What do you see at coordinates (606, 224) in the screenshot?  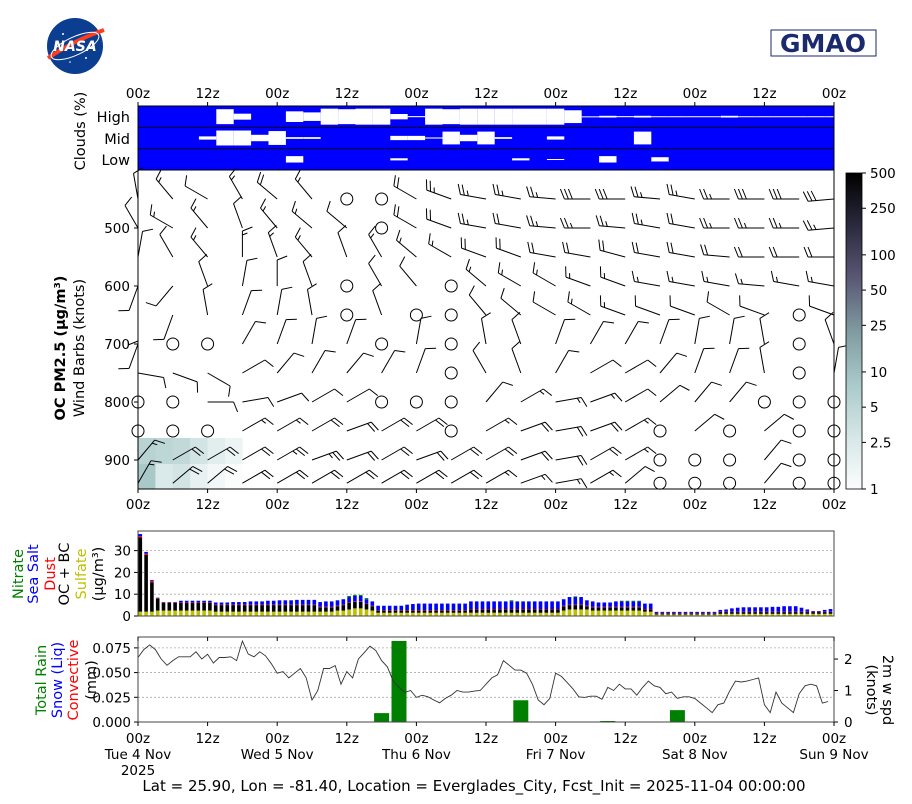 I see `barb-half` at bounding box center [606, 224].